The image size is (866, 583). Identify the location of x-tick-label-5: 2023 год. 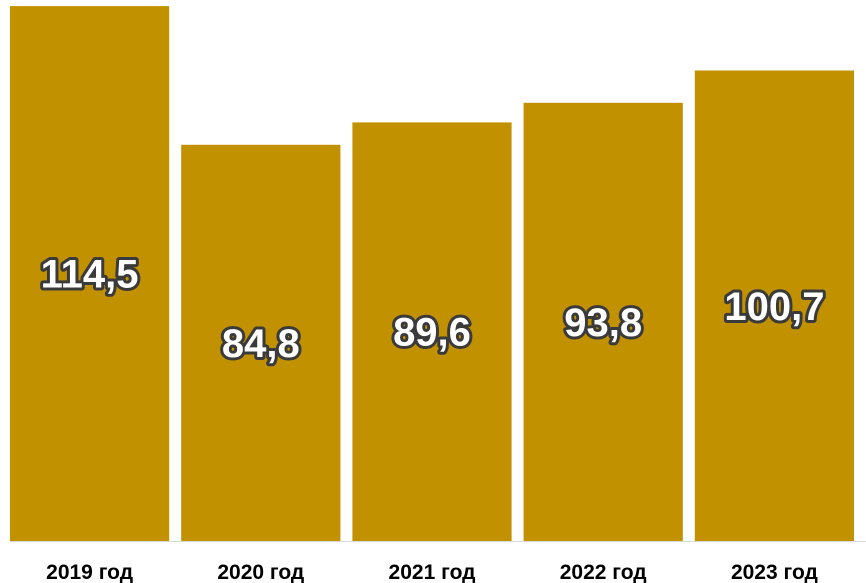
(774, 572).